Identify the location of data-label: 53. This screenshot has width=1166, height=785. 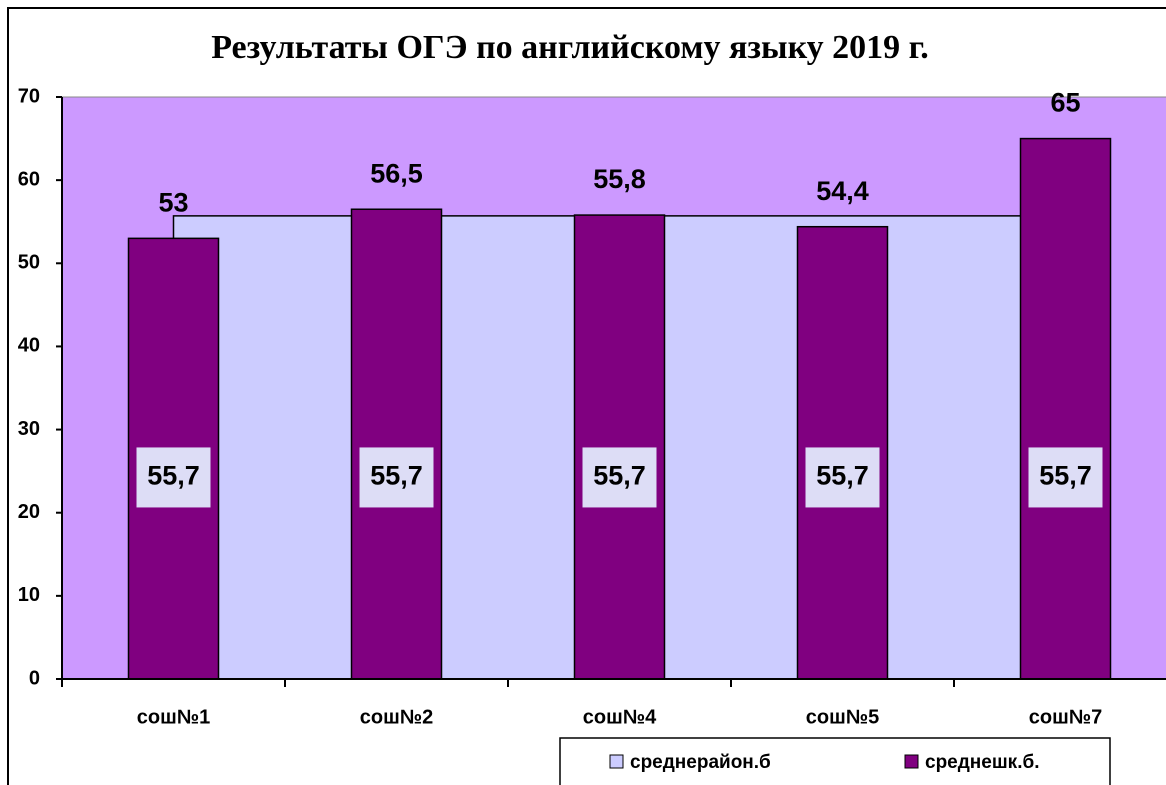
(173, 202).